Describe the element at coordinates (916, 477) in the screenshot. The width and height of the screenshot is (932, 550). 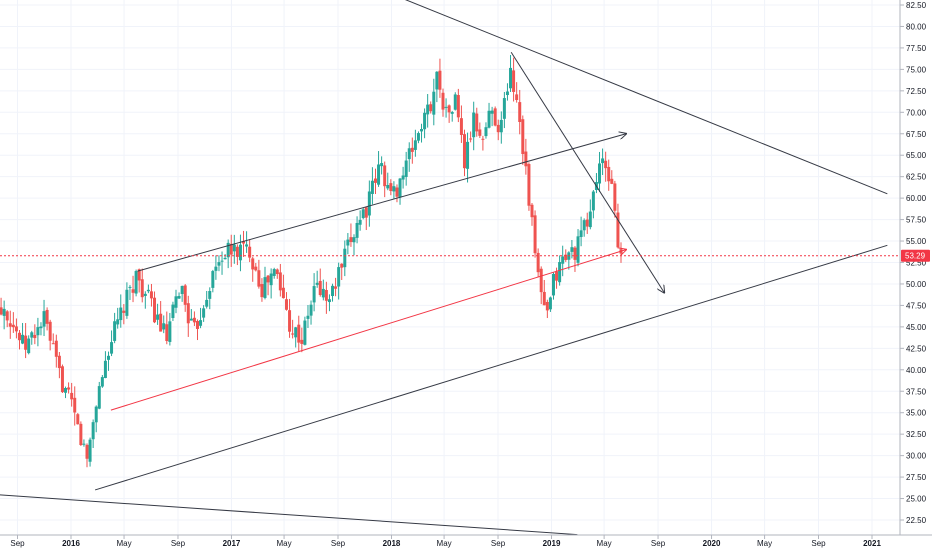
I see `y-tick-label: 27.50` at that location.